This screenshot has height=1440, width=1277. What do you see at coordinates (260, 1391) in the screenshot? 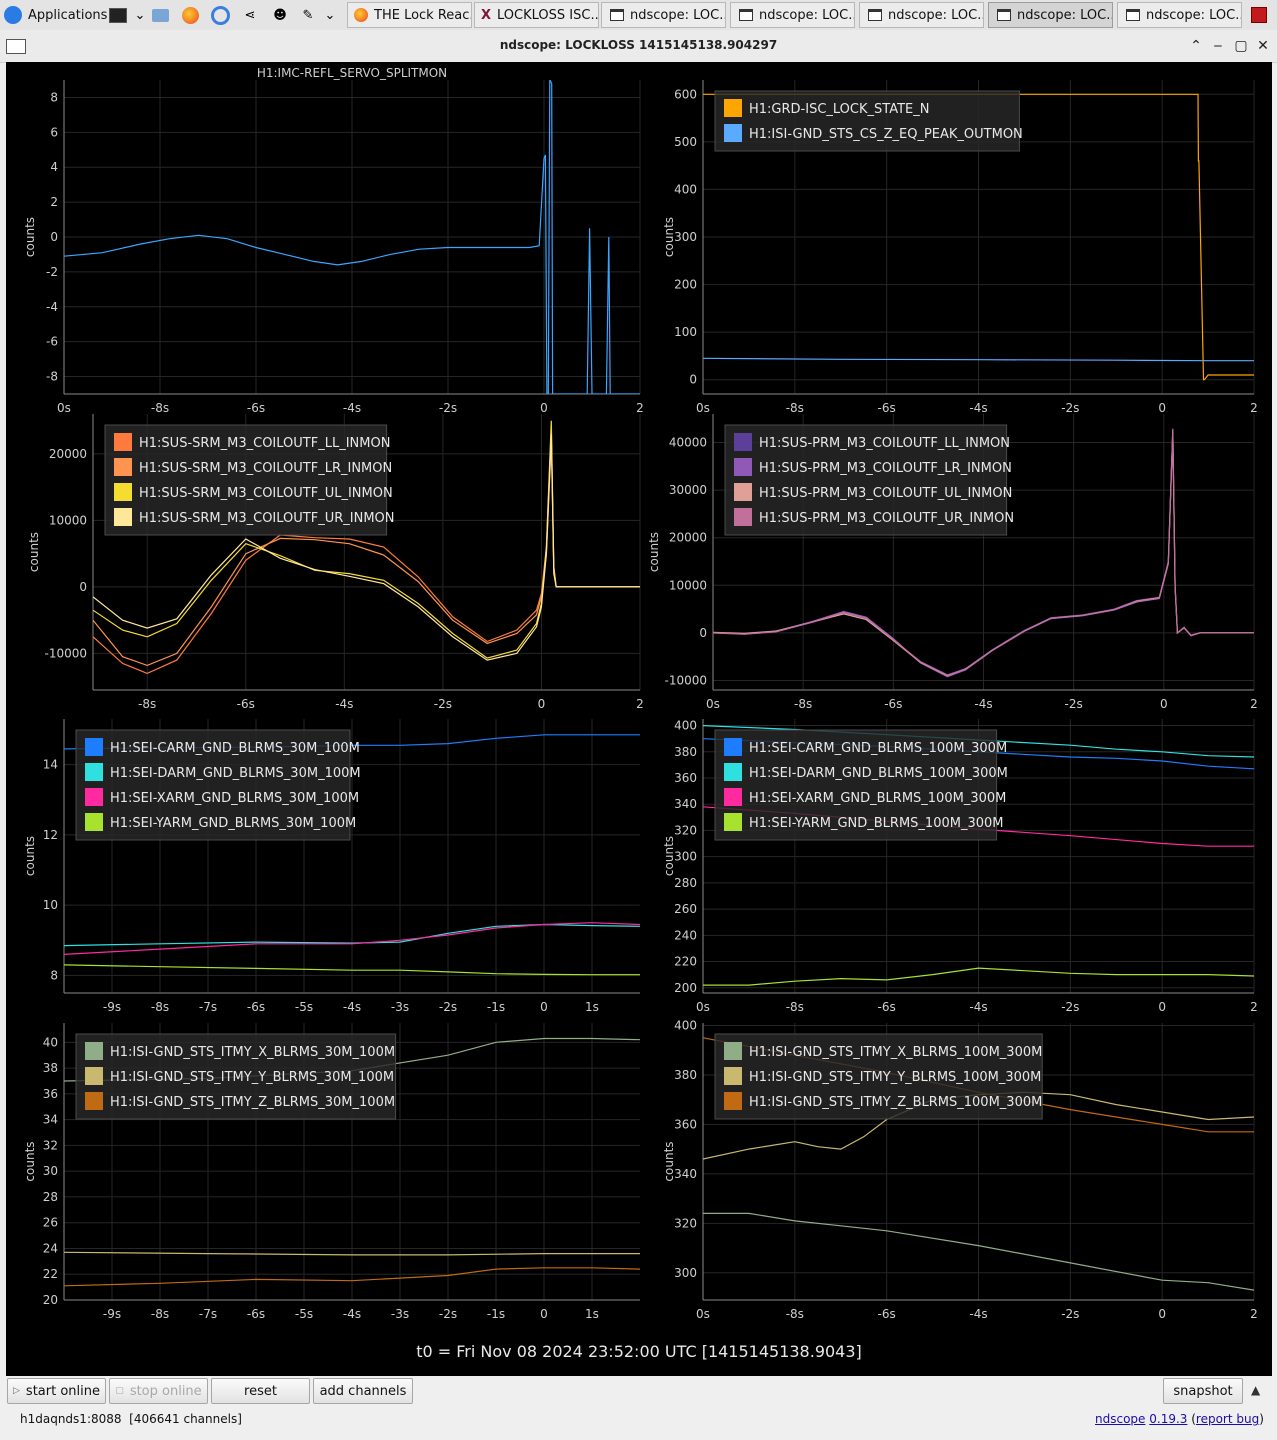
I see `reset-button: reset` at bounding box center [260, 1391].